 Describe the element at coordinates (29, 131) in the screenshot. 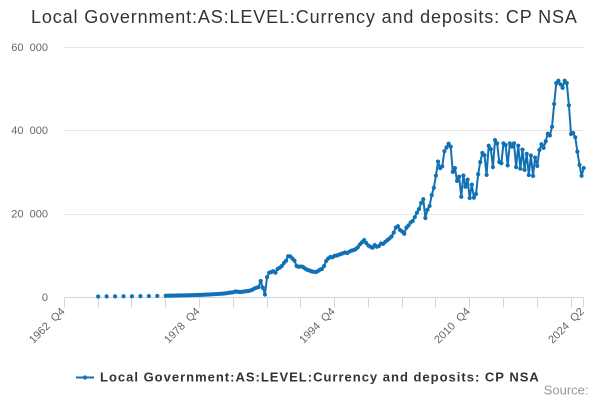

I see `svg-text: 40 000` at that location.